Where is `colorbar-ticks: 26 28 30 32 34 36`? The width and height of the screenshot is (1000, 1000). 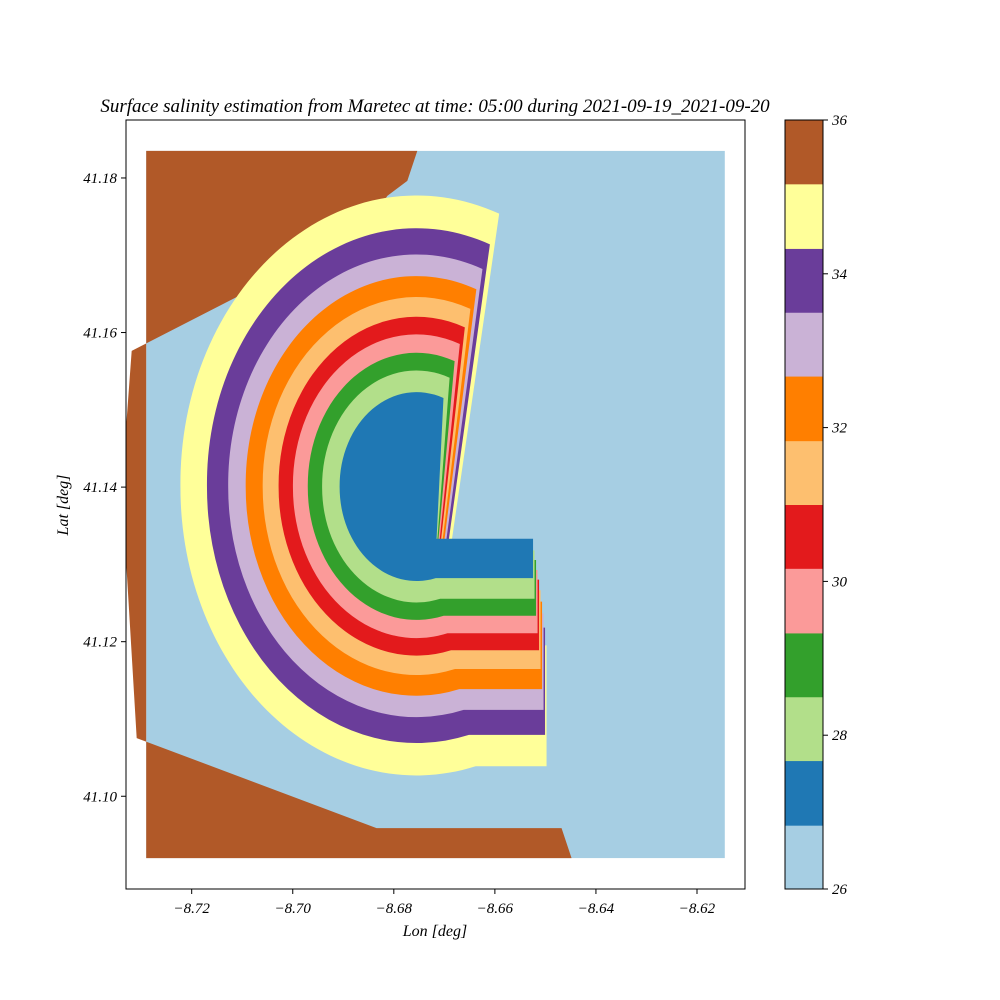 colorbar-ticks: 26 28 30 32 34 36 is located at coordinates (835, 505).